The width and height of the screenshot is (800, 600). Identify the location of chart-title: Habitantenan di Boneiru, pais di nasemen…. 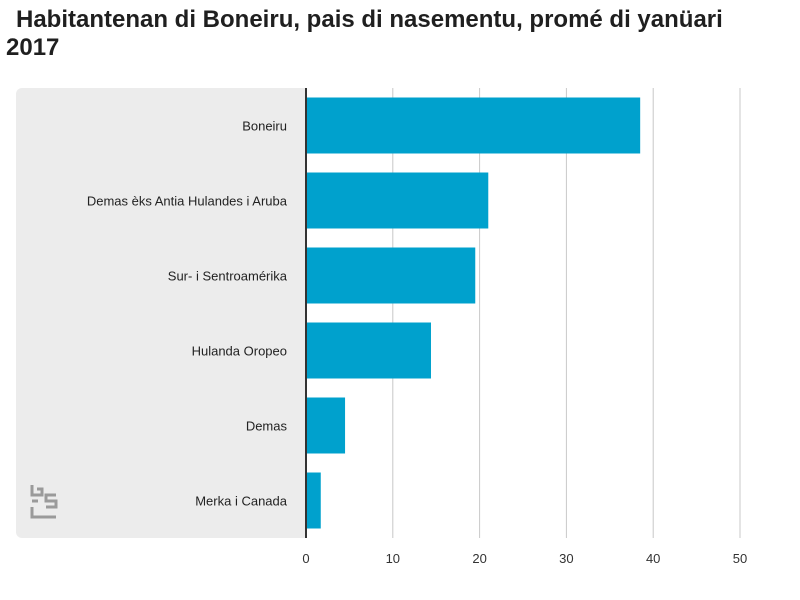
(364, 33).